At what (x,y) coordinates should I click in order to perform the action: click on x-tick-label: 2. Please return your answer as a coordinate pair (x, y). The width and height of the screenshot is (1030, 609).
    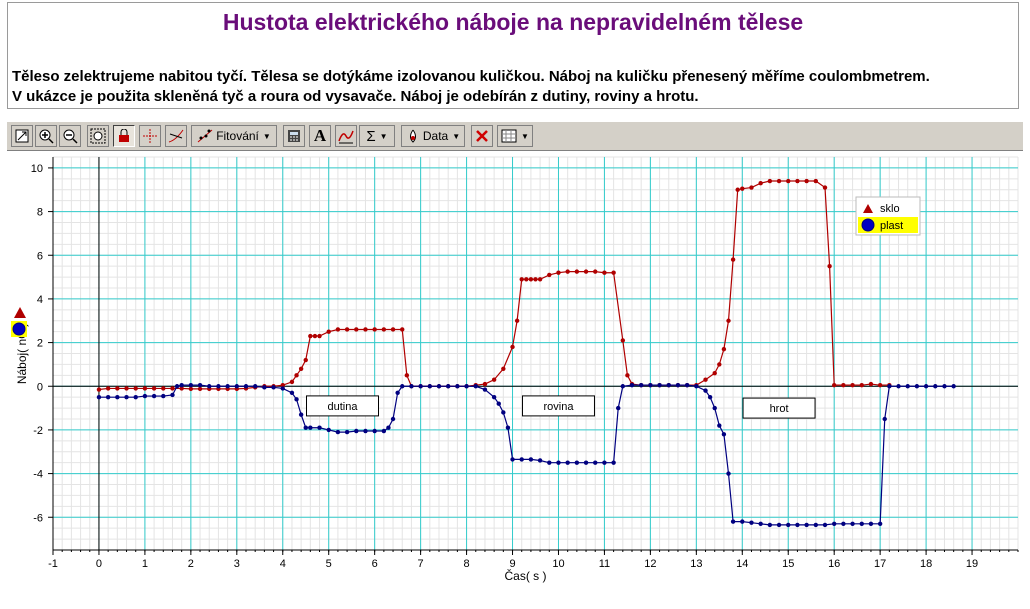
    Looking at the image, I should click on (191, 564).